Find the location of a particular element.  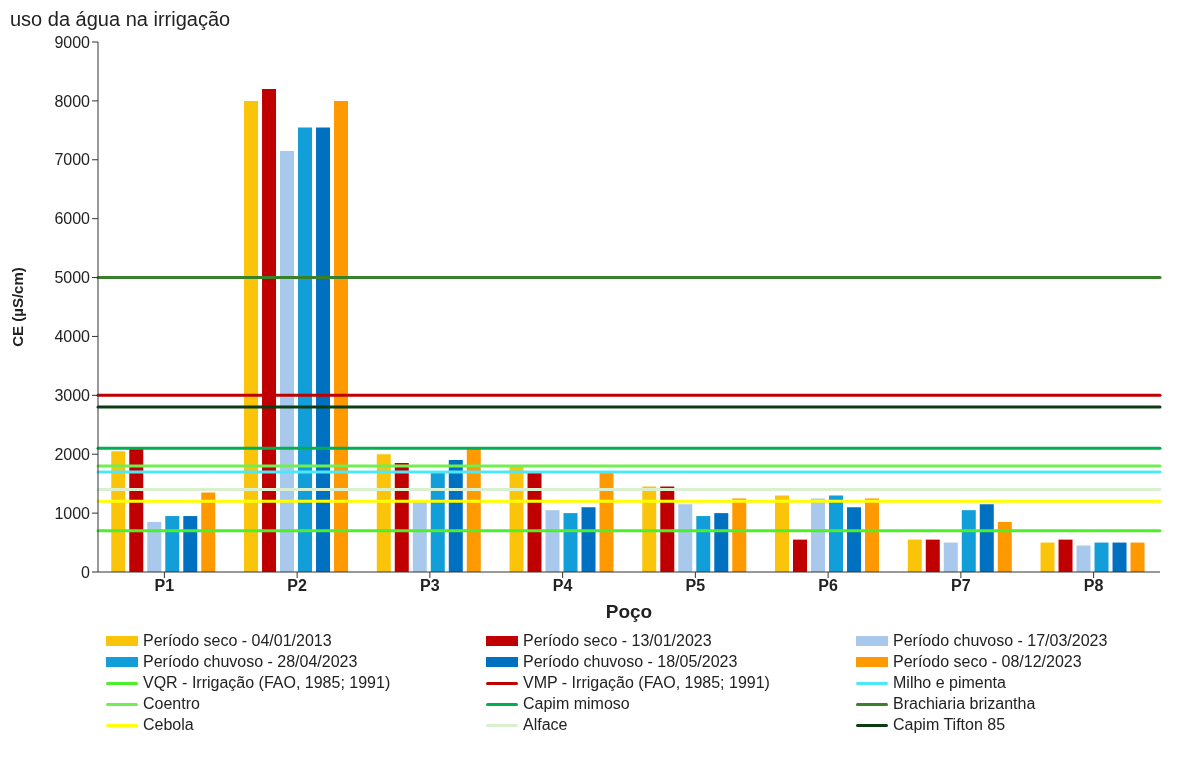

legend-label: Período chuvoso - 17/03/2023 is located at coordinates (1000, 641).